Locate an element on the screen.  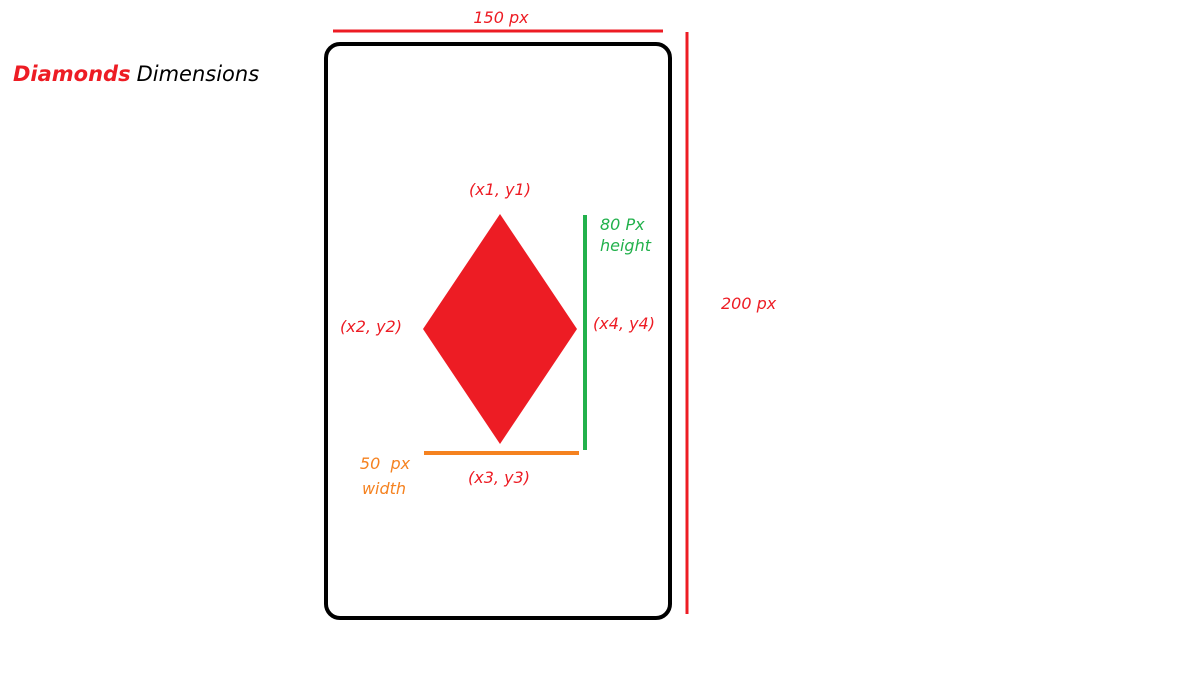
diamond-suit-shape is located at coordinates (500, 329).